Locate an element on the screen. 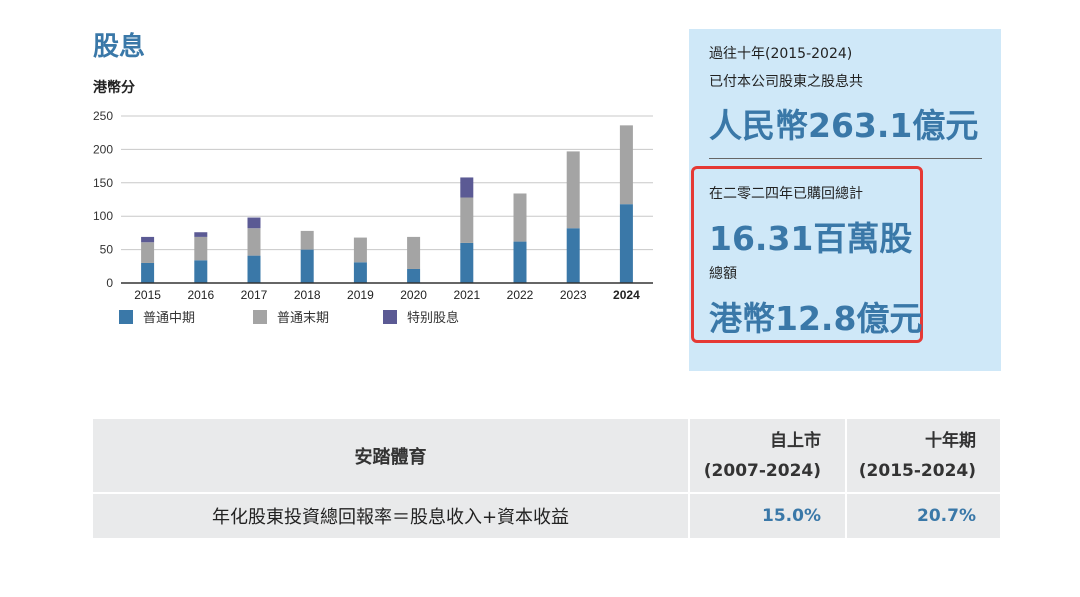 The width and height of the screenshot is (1080, 597). table-header-since-listing: 自上市 (2007-2024) is located at coordinates (767, 455).